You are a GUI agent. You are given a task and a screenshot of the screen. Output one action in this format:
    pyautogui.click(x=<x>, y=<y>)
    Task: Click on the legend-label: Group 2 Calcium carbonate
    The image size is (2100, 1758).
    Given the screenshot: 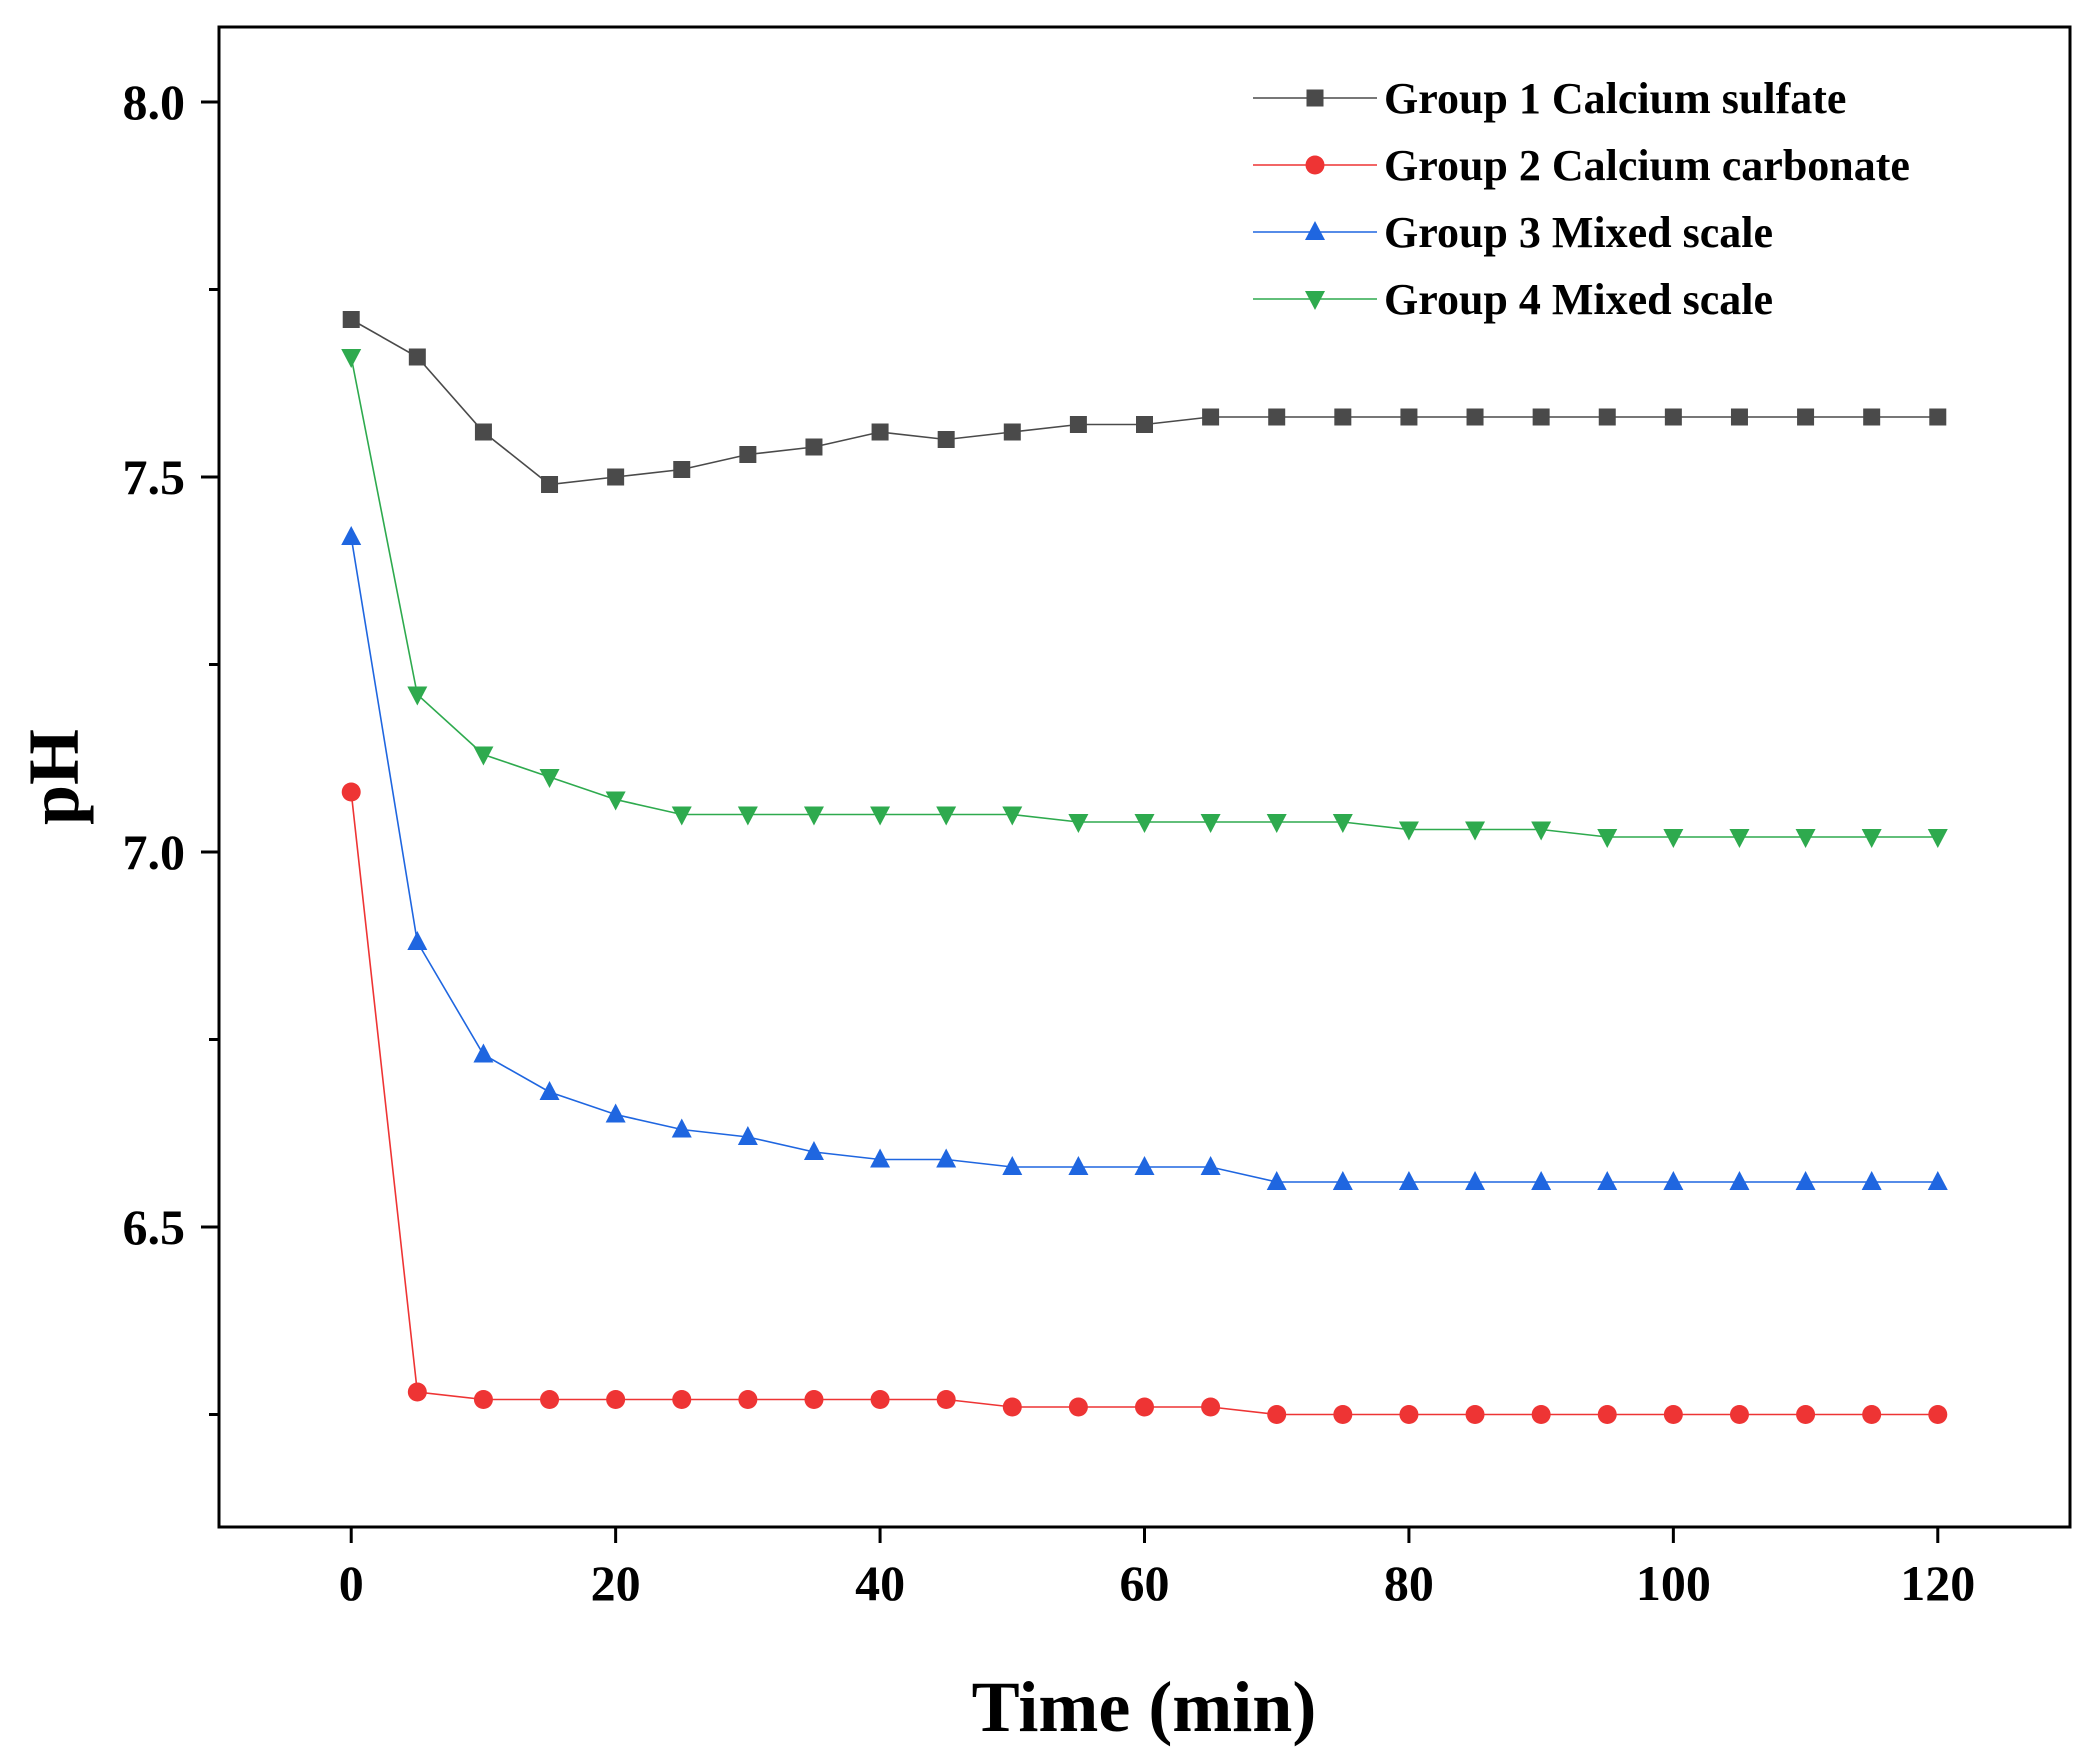 What is the action you would take?
    pyautogui.click(x=1647, y=165)
    